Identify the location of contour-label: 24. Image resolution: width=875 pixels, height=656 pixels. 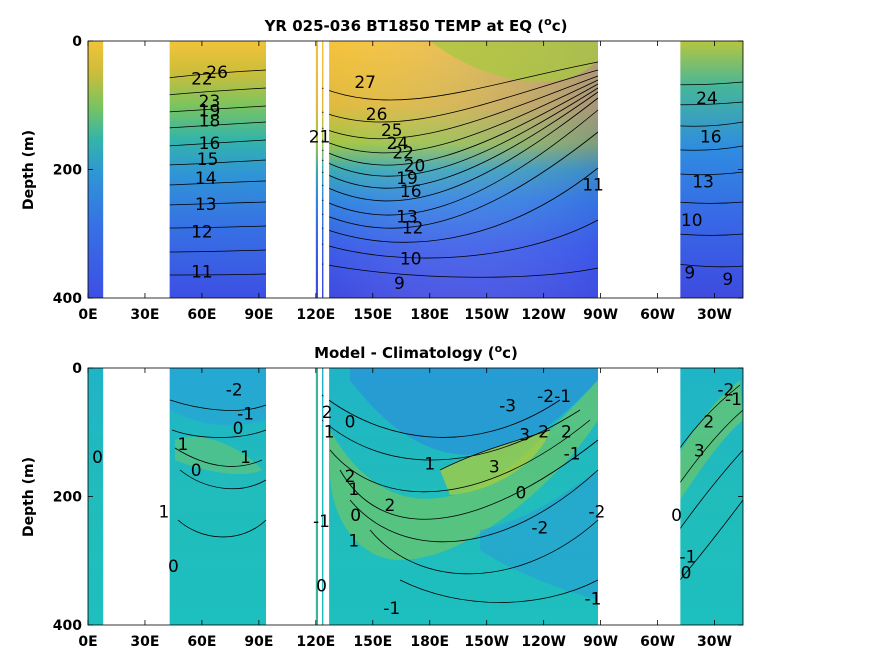
(707, 99).